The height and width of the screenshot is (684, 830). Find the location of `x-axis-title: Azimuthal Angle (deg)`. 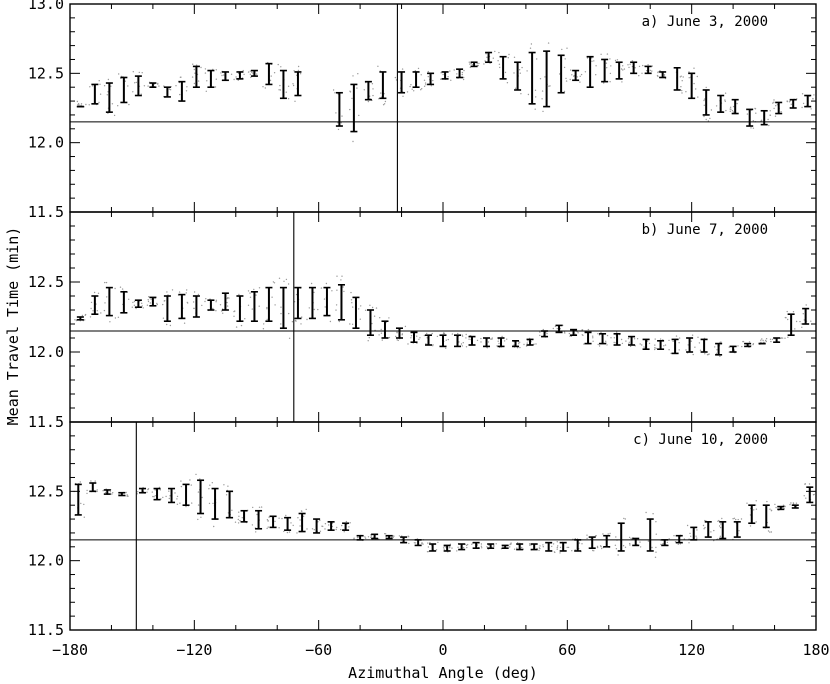

x-axis-title: Azimuthal Angle (deg) is located at coordinates (443, 673).